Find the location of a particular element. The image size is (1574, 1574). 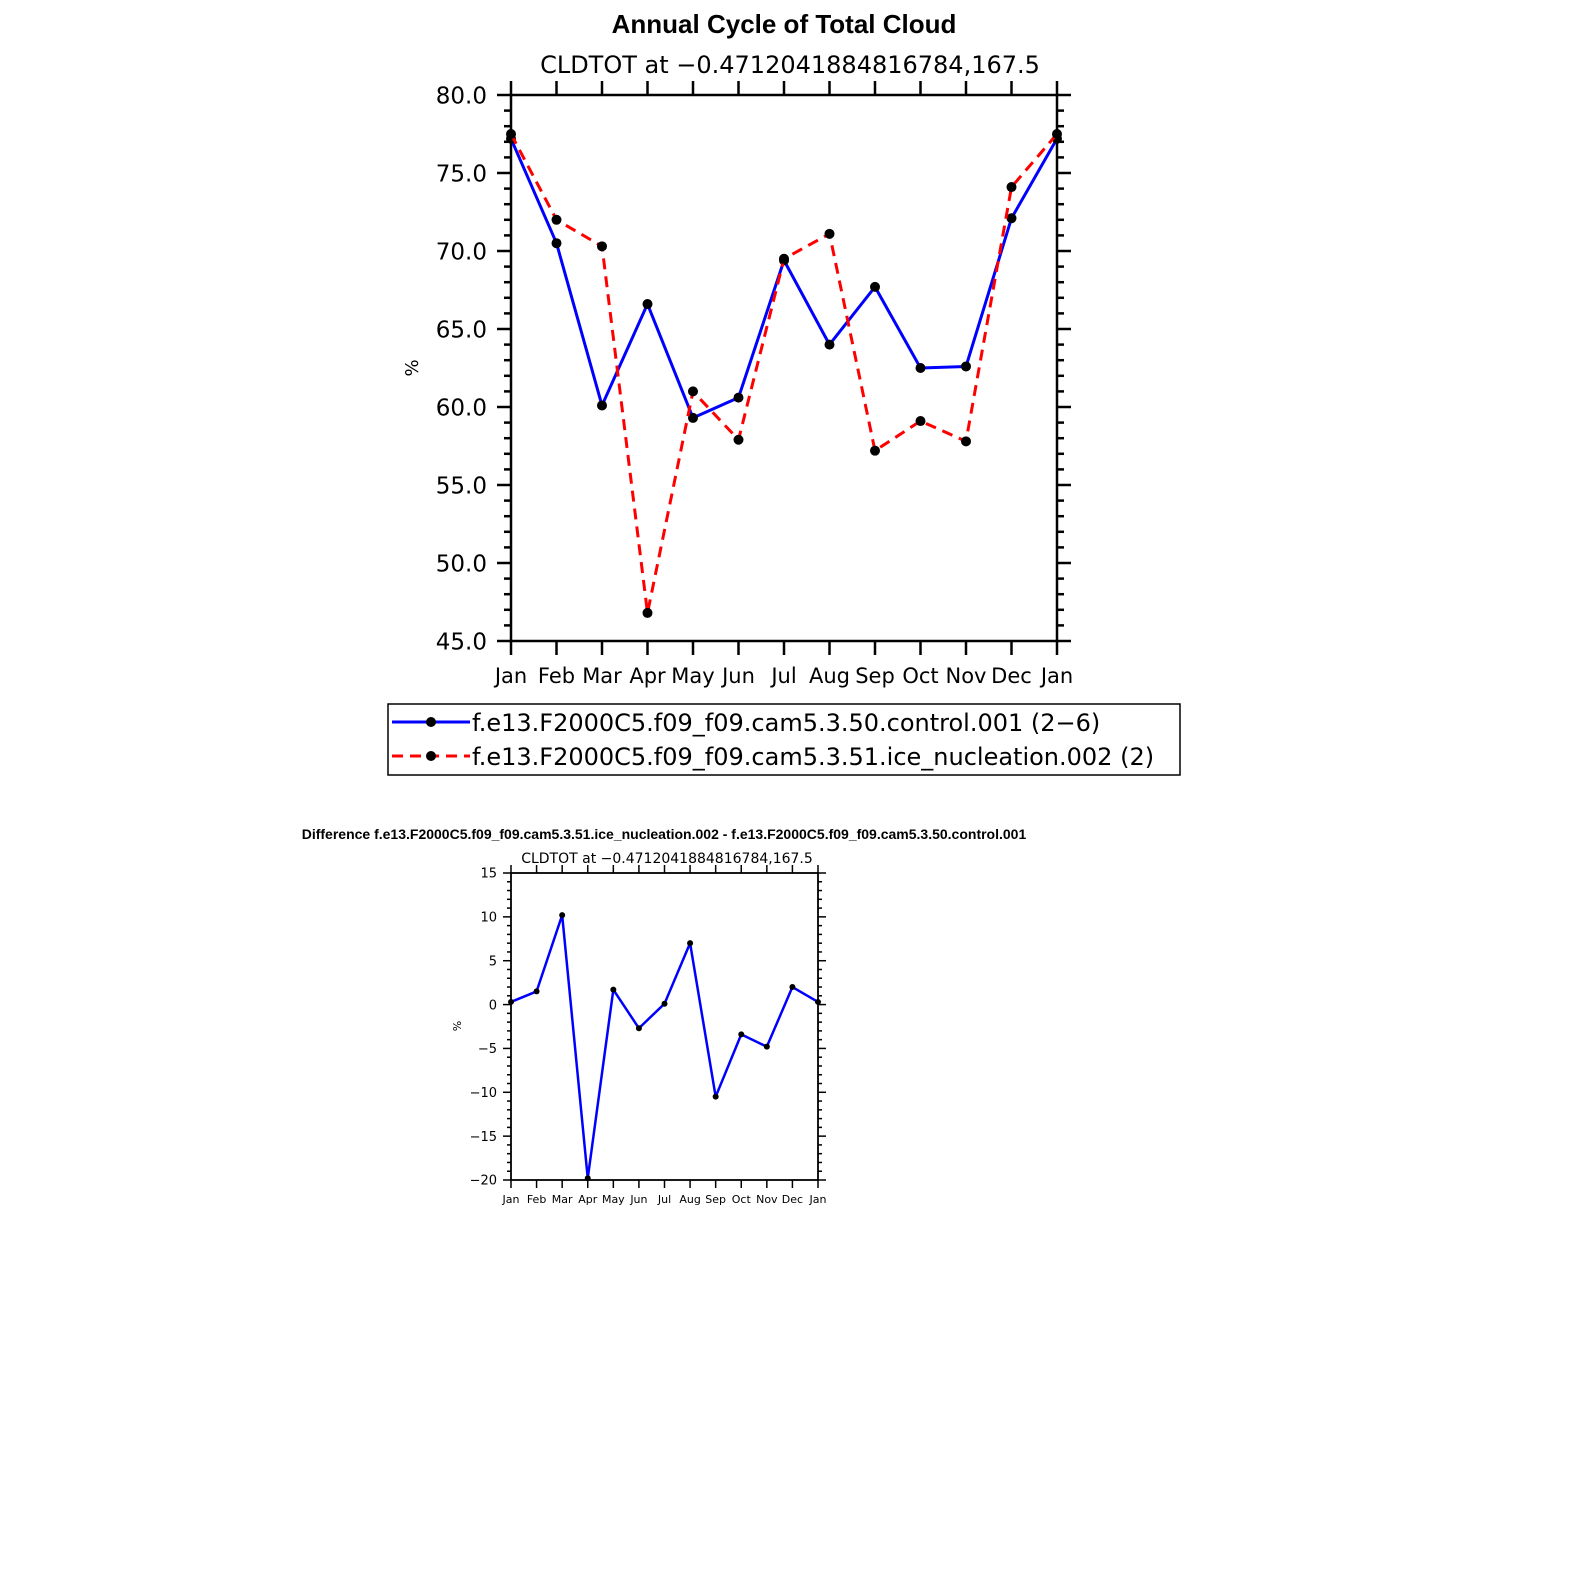

y-tick-label: 10 is located at coordinates (488, 918).